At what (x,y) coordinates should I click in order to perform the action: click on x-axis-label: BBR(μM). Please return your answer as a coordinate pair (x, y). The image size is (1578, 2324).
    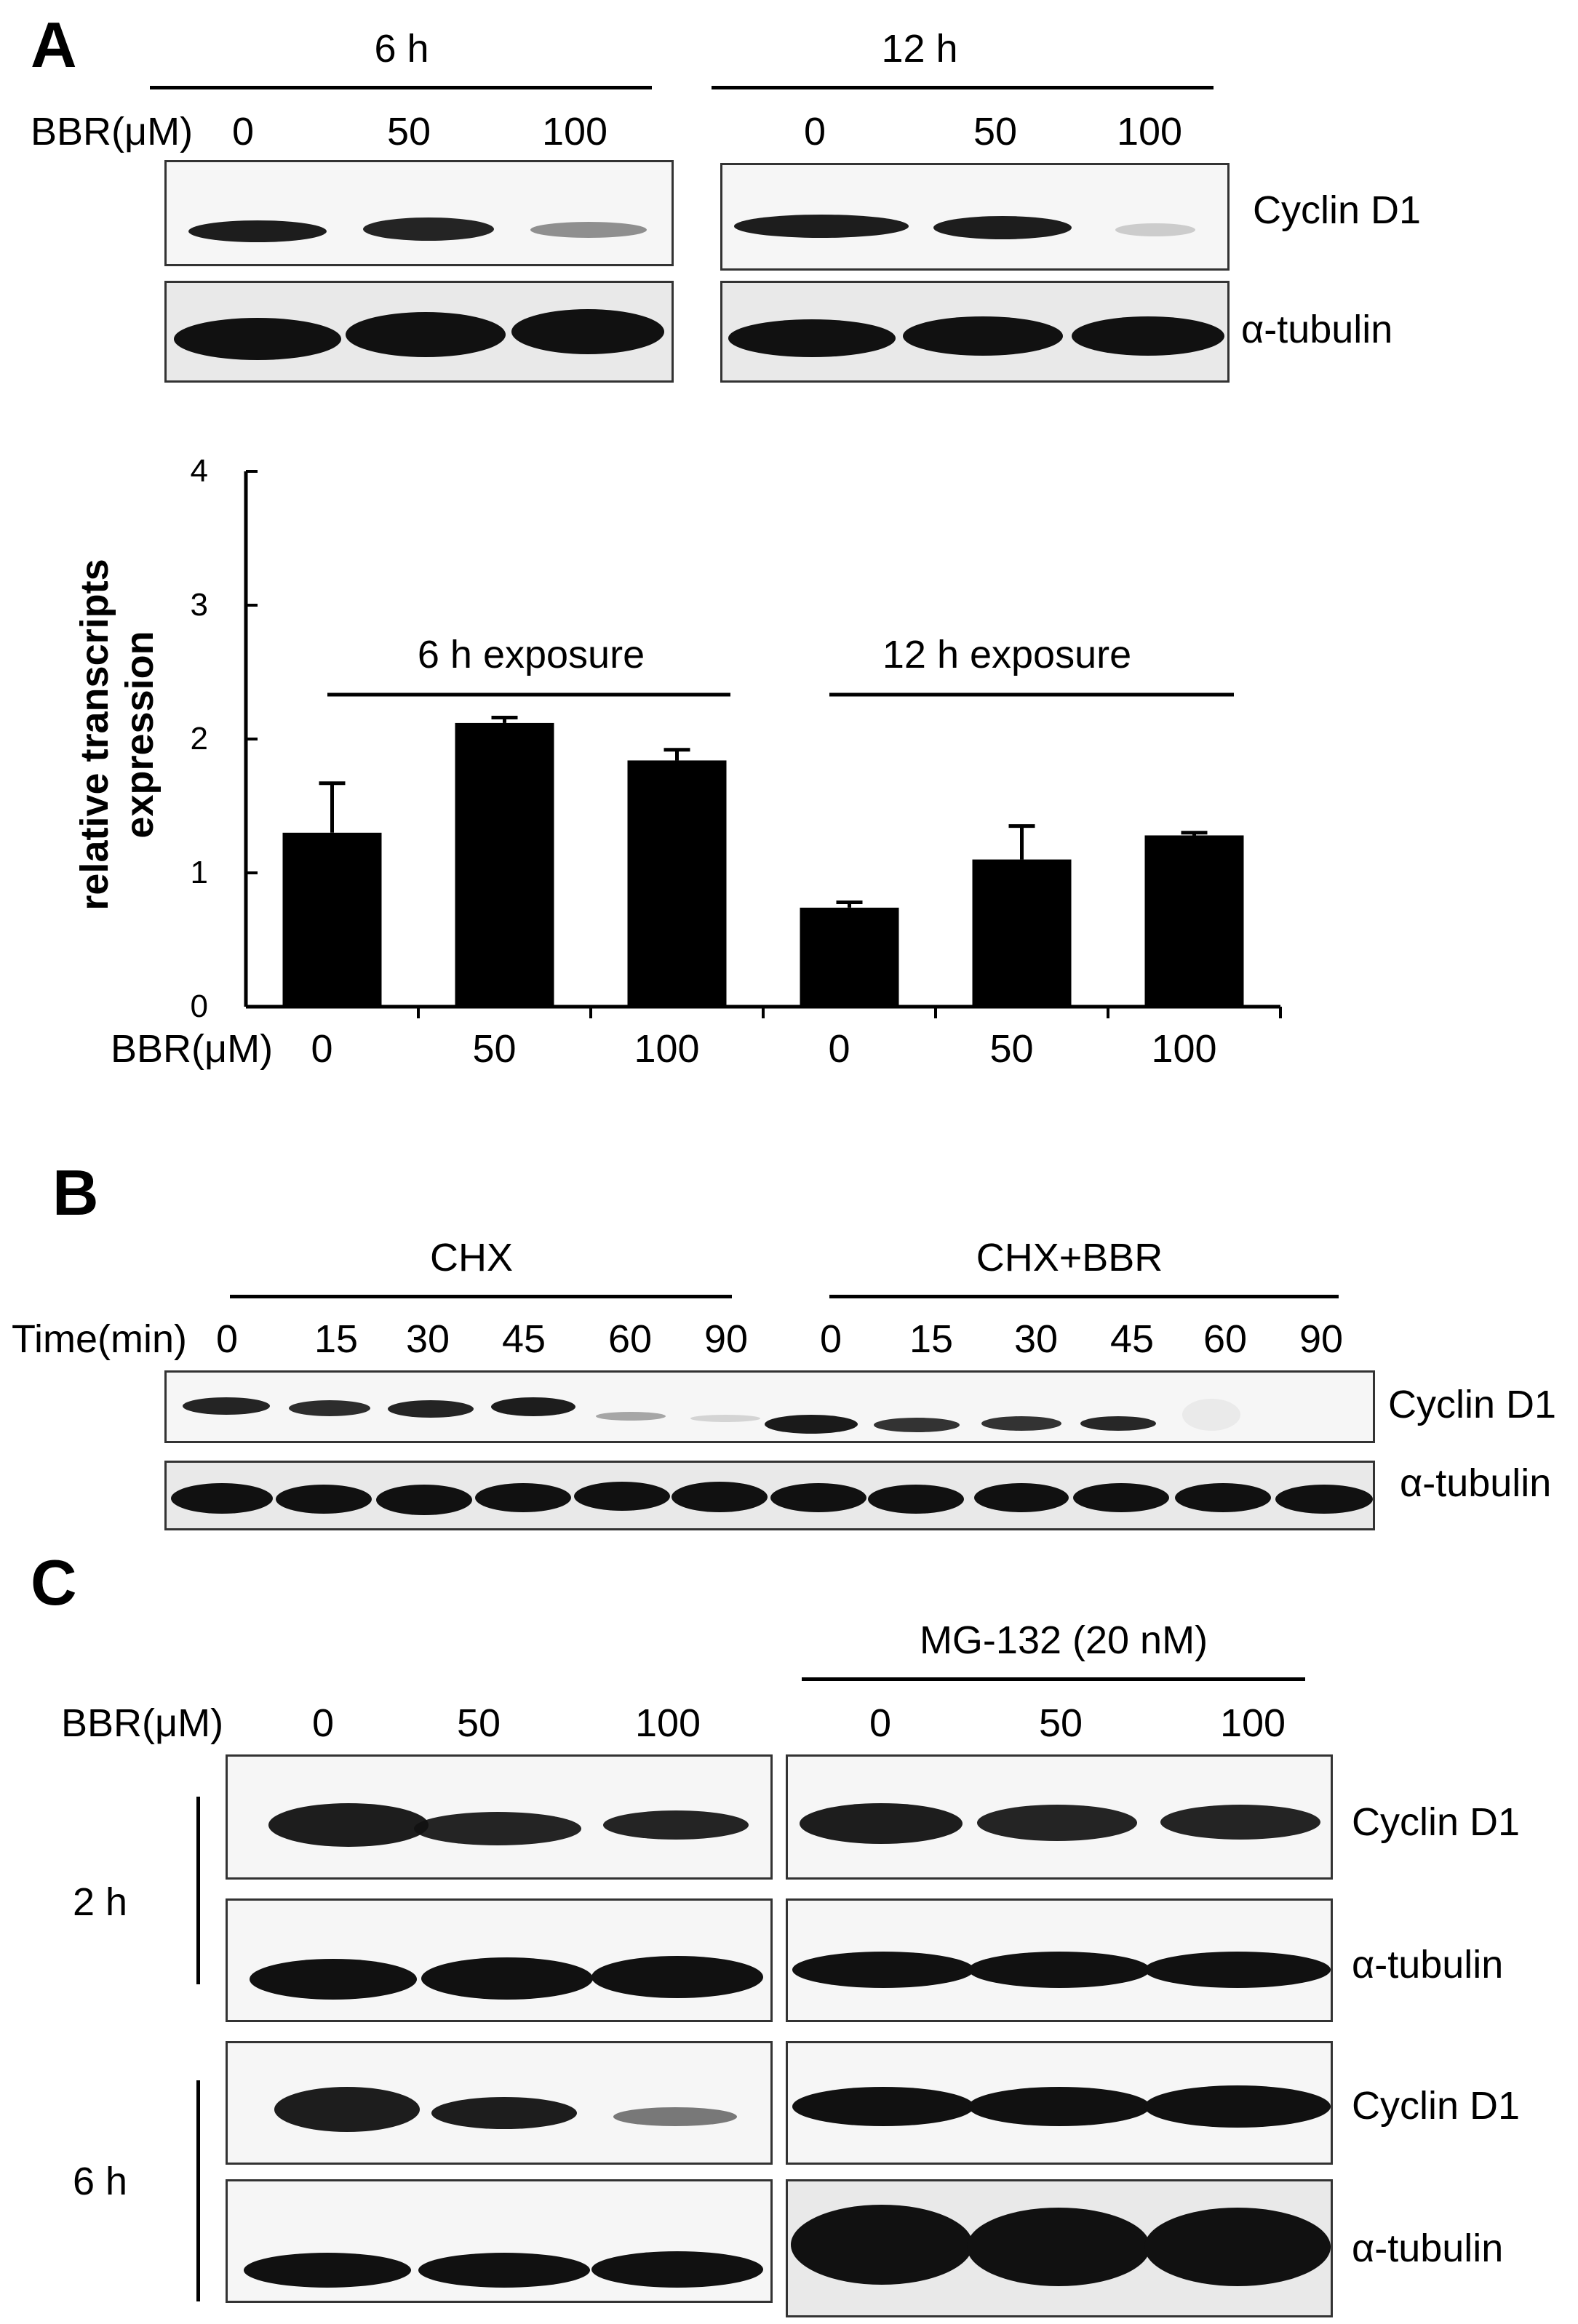
    Looking at the image, I should click on (192, 1049).